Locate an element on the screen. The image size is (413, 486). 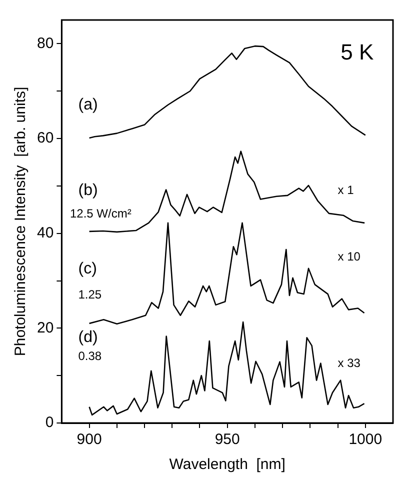
annotation: 5 K is located at coordinates (357, 51).